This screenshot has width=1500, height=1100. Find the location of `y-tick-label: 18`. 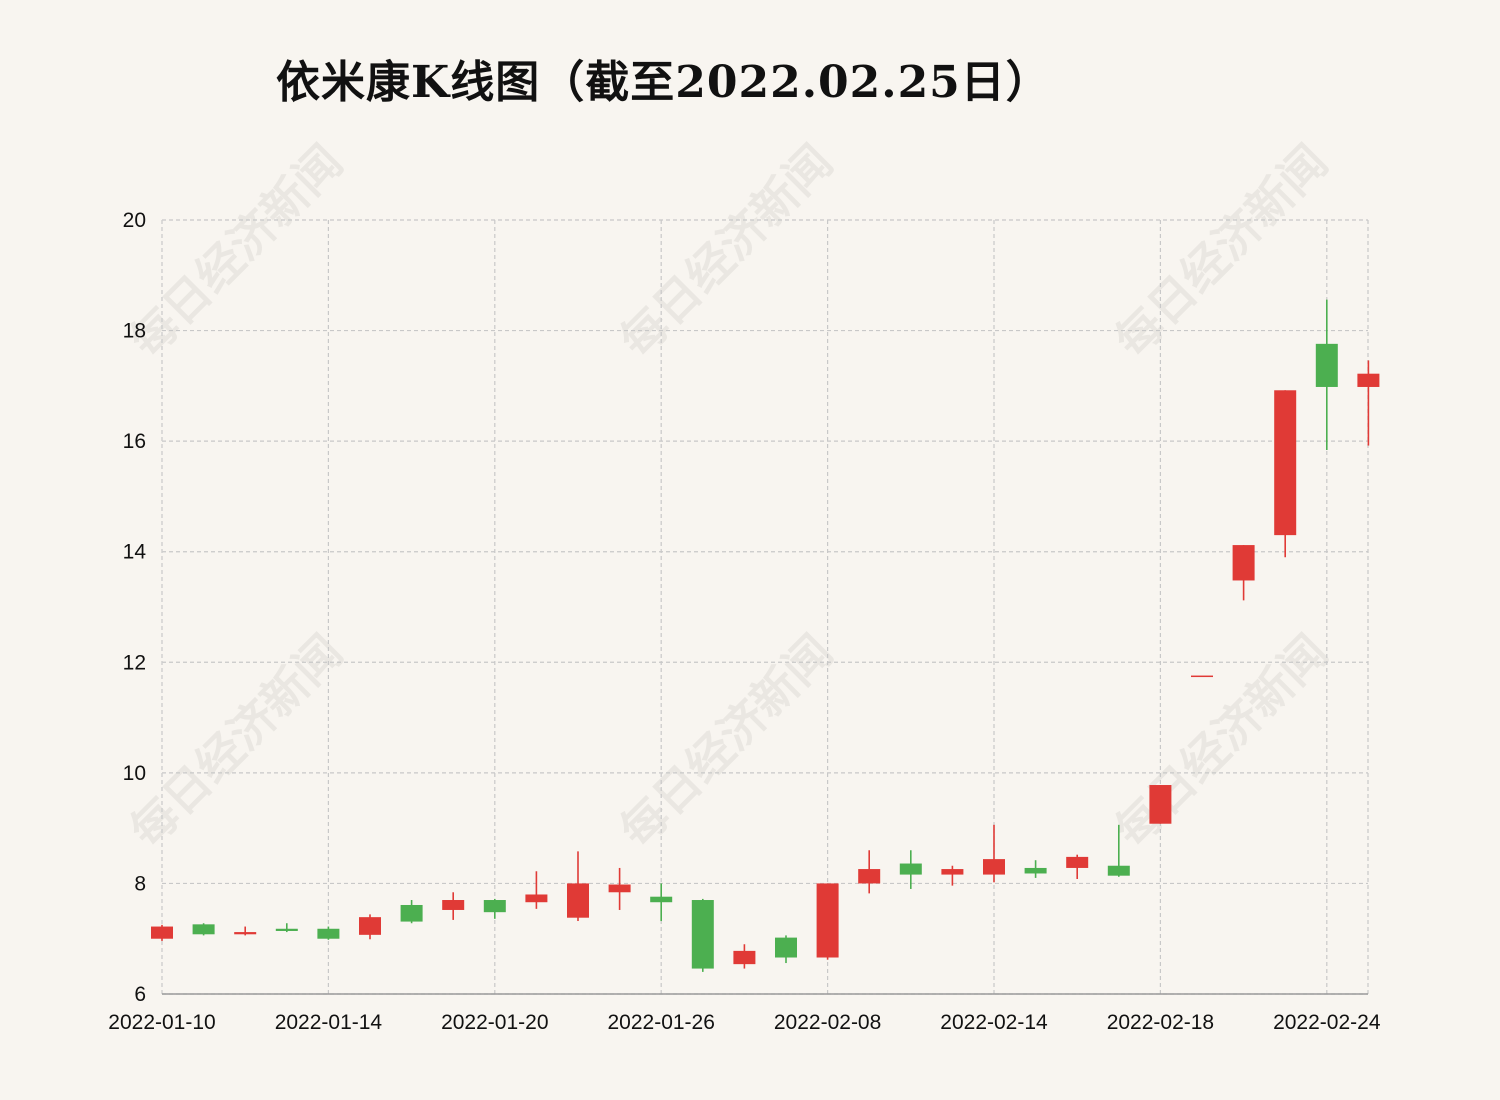

y-tick-label: 18 is located at coordinates (134, 331).